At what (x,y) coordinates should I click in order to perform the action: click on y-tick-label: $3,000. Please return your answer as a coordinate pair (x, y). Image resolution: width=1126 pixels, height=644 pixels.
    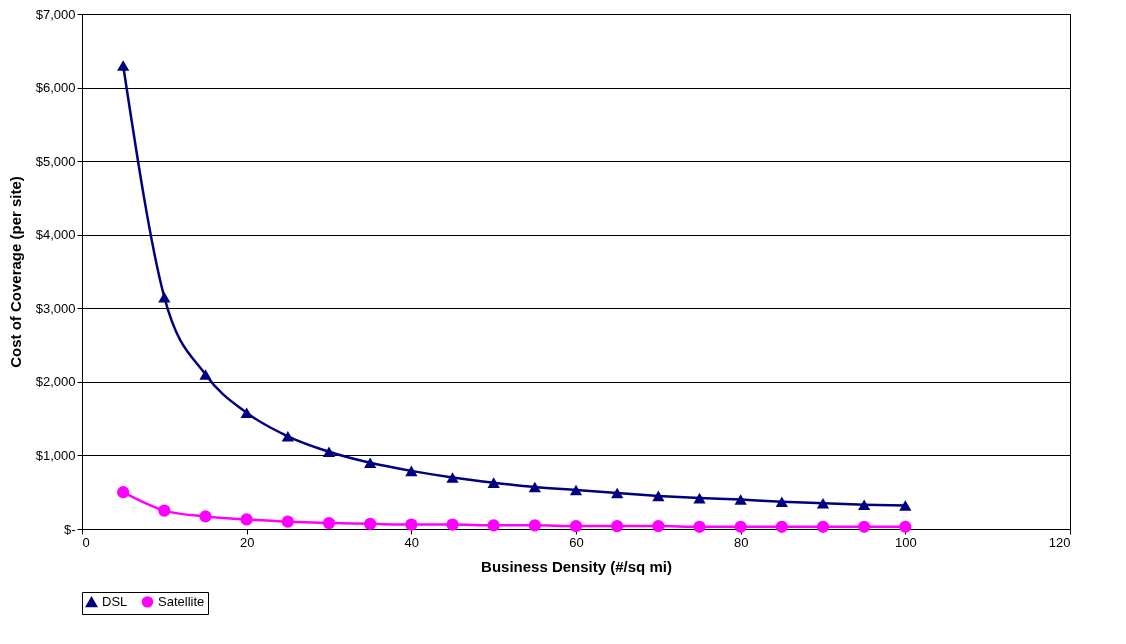
    Looking at the image, I should click on (55, 308).